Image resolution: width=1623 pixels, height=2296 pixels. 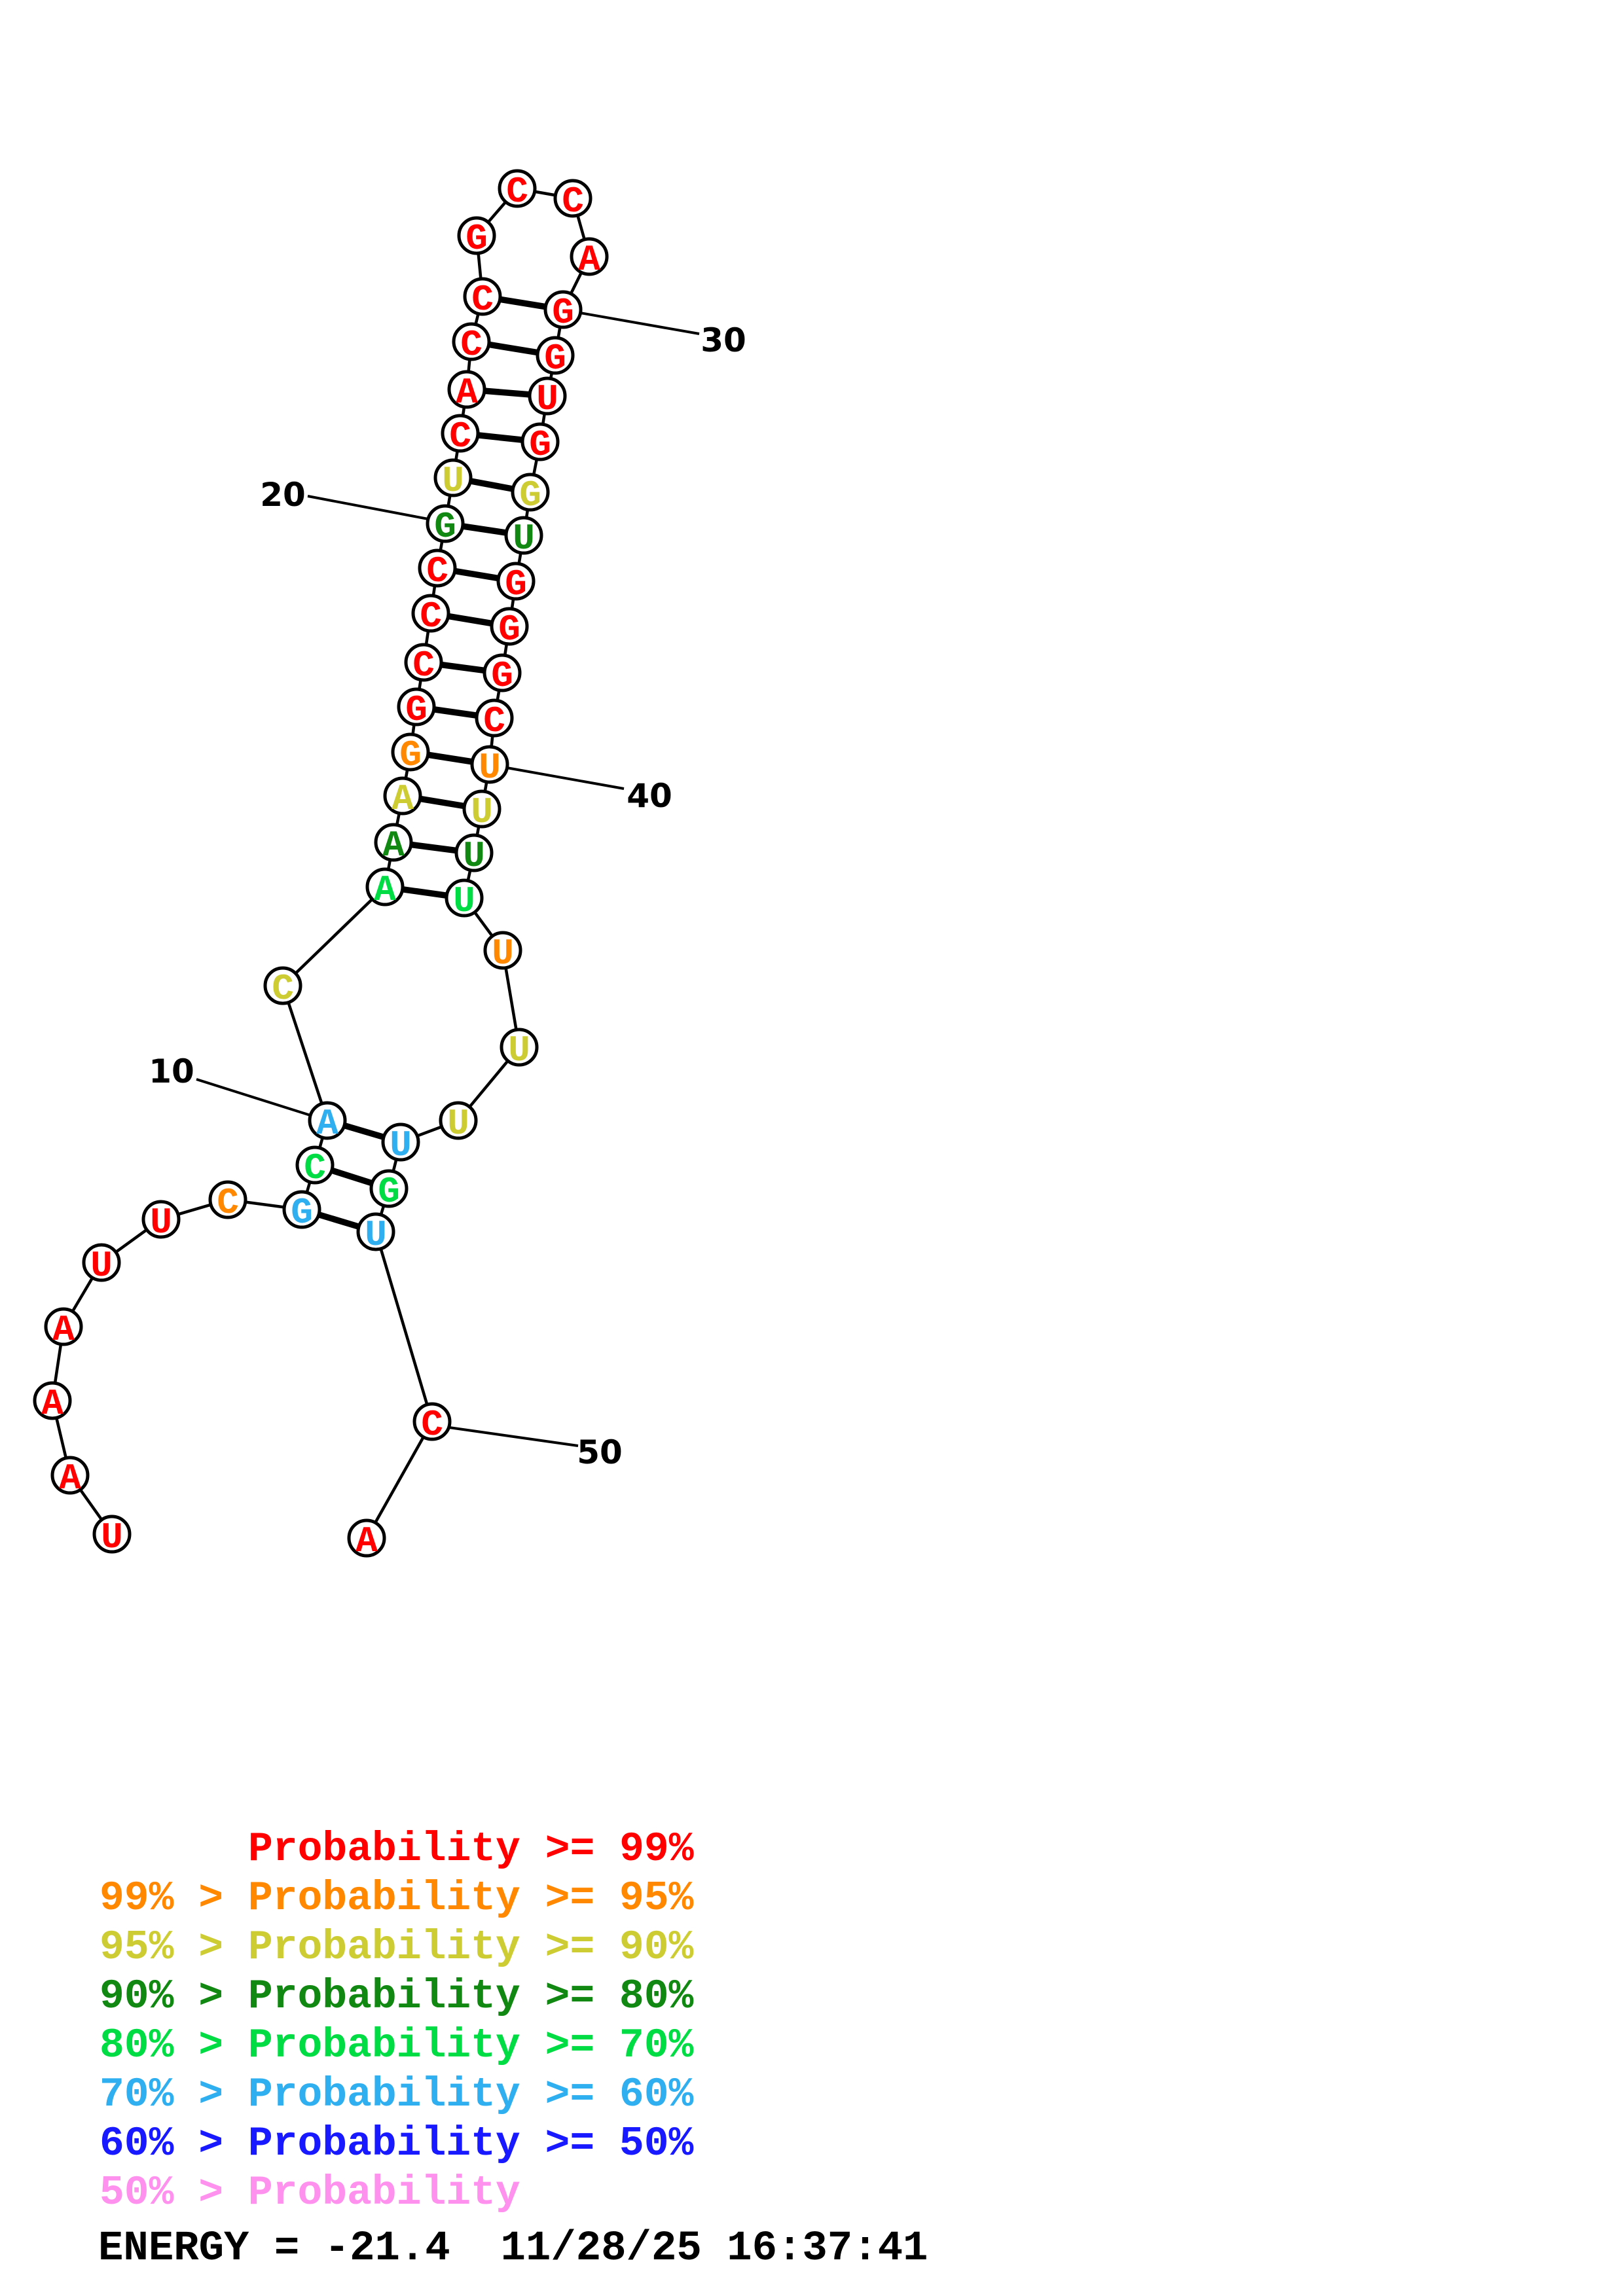 I want to click on legend-item: 70% > Probability >= 60%, so click(x=397, y=2095).